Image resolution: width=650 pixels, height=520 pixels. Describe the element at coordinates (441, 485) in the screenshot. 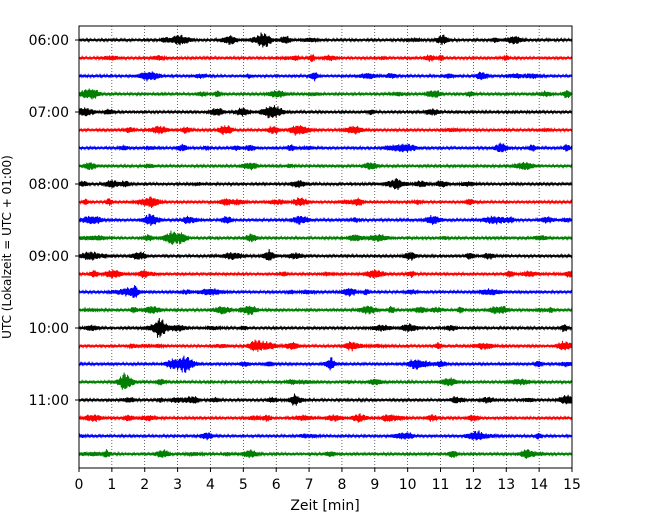

I see `x-tick-label-11: 11` at that location.